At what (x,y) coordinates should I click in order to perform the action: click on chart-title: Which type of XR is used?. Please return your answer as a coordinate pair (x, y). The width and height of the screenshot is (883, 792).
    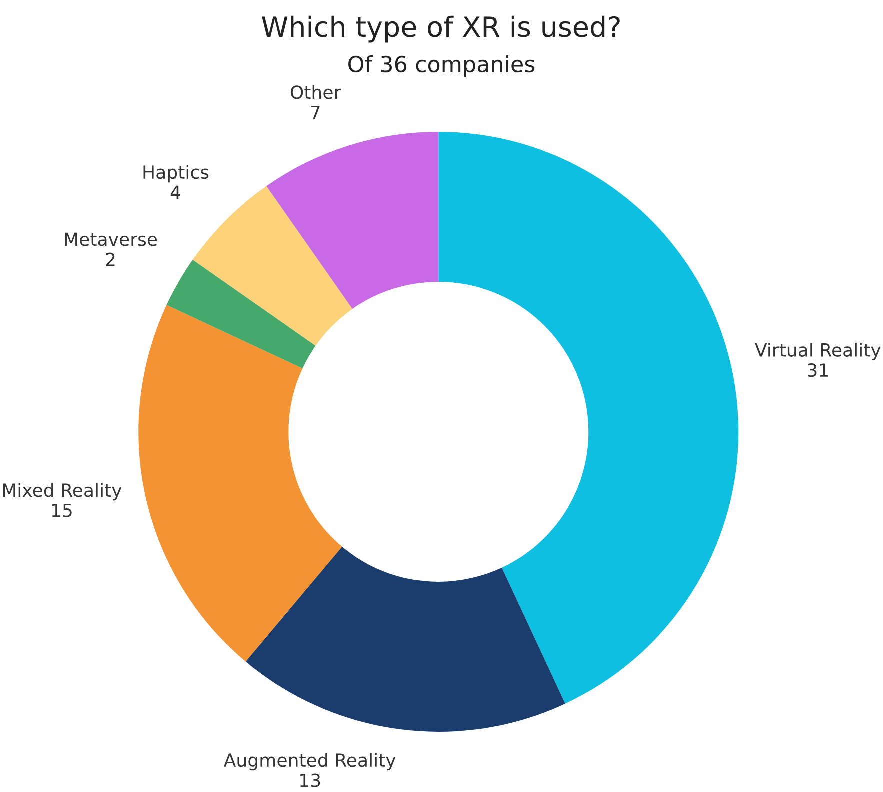
    Looking at the image, I should click on (441, 29).